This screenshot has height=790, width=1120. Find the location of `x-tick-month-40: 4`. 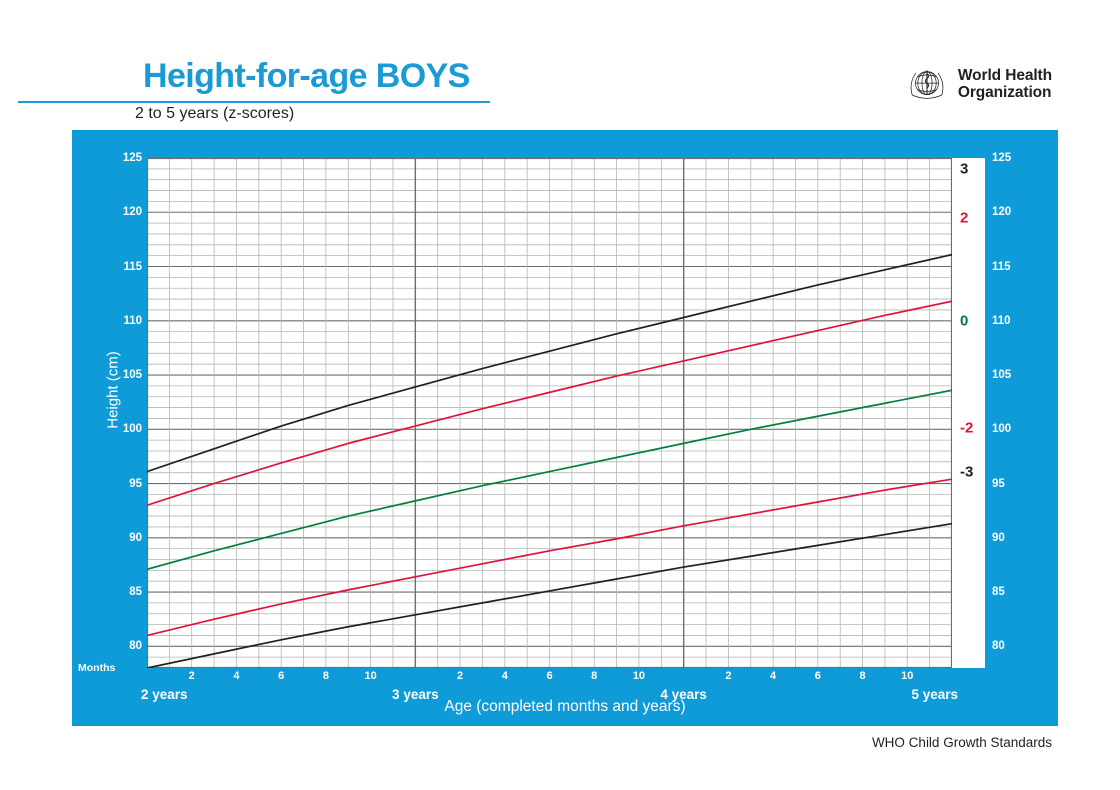

x-tick-month-40: 4 is located at coordinates (504, 676).